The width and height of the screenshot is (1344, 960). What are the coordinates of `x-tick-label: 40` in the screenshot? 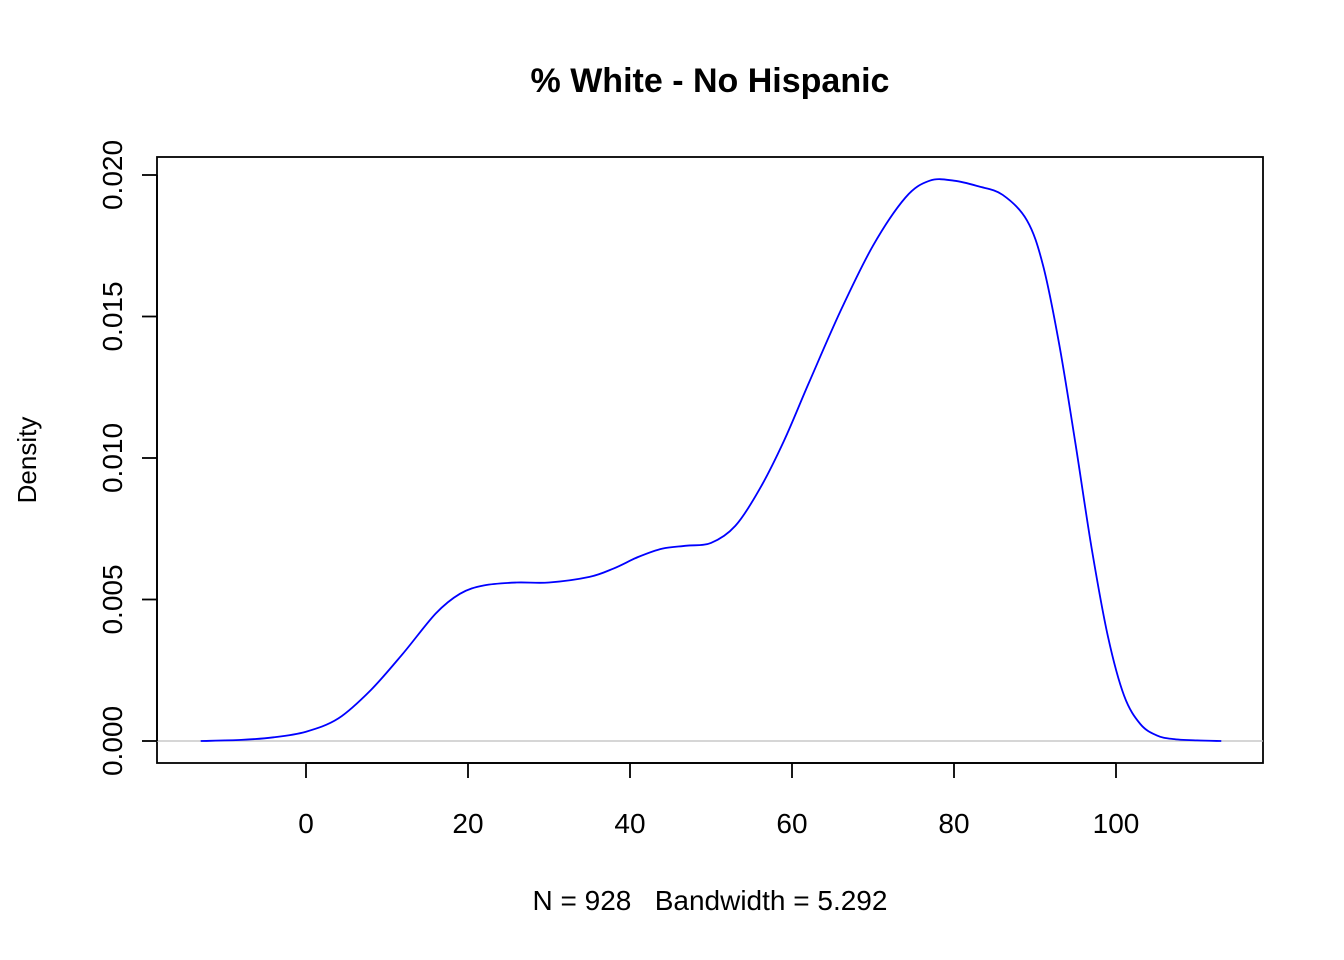 It's located at (629, 823).